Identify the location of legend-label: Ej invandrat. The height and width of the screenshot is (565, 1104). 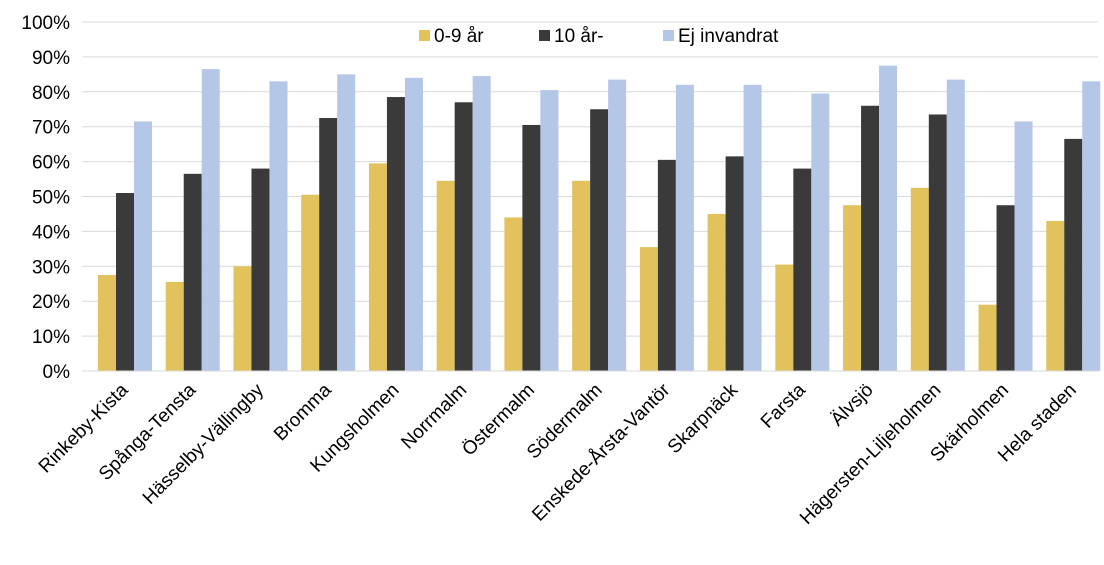
(728, 36).